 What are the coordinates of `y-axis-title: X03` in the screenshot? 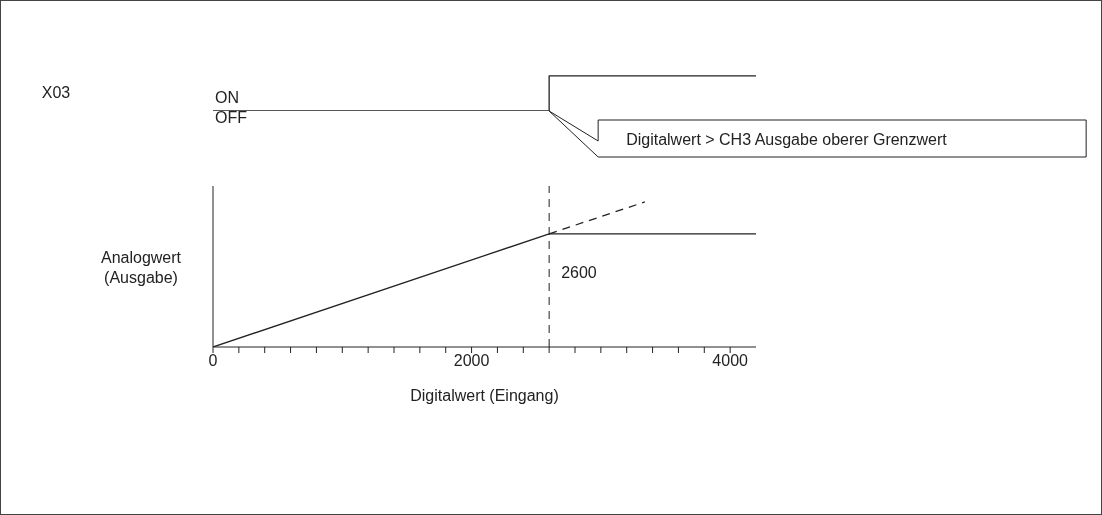 It's located at (56, 92).